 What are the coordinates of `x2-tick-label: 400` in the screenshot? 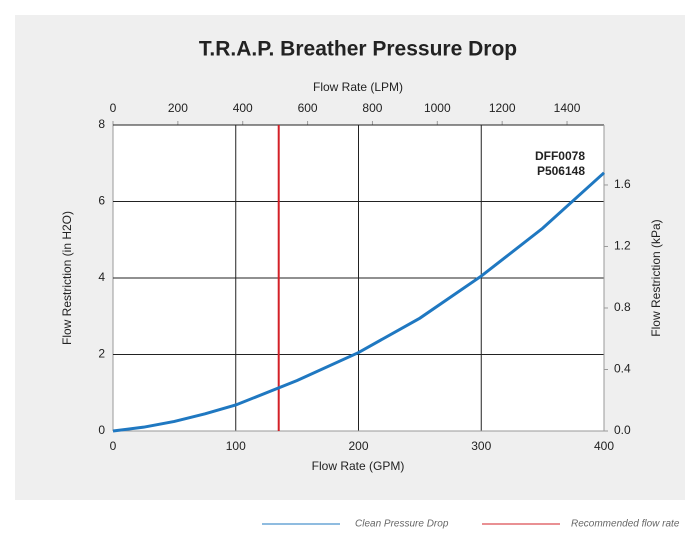 It's located at (243, 108).